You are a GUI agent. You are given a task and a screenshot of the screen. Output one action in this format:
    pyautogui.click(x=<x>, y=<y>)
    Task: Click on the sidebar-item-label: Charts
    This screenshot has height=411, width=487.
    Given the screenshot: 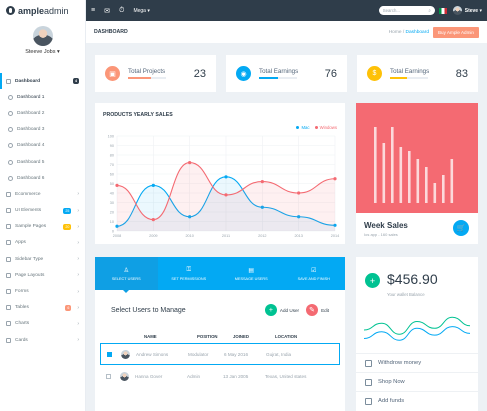 What is the action you would take?
    pyautogui.click(x=22, y=324)
    